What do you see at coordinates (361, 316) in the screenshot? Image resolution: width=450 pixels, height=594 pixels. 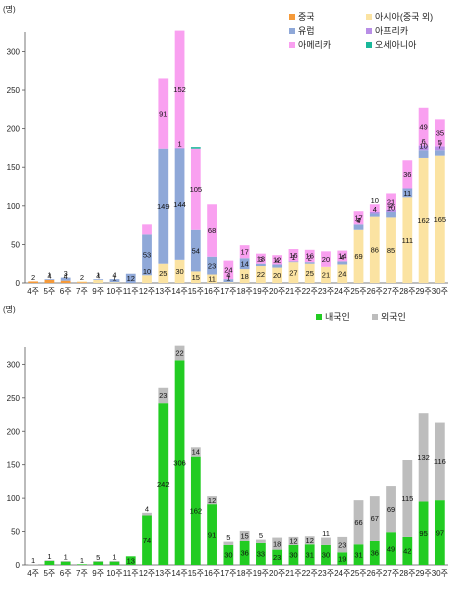 I see `legend: 내국인 외국인` at bounding box center [361, 316].